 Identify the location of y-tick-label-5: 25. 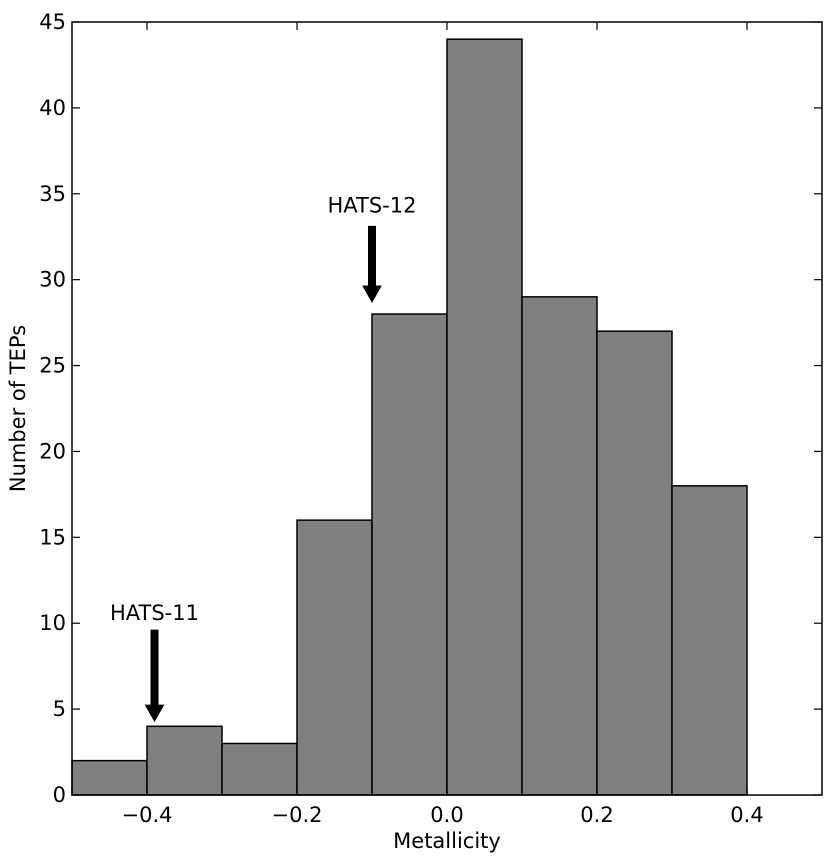
(52, 366).